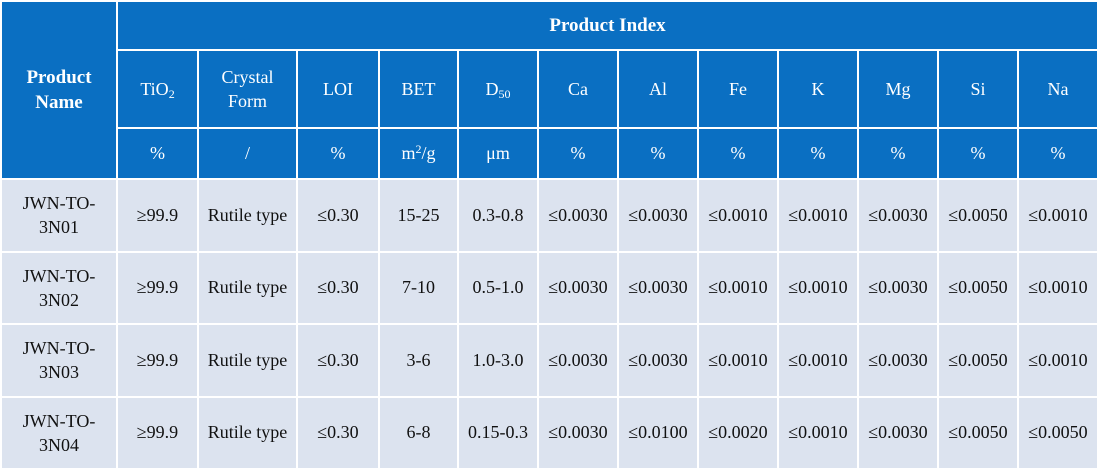  Describe the element at coordinates (59, 90) in the screenshot. I see `product-name-header: Product Name` at that location.